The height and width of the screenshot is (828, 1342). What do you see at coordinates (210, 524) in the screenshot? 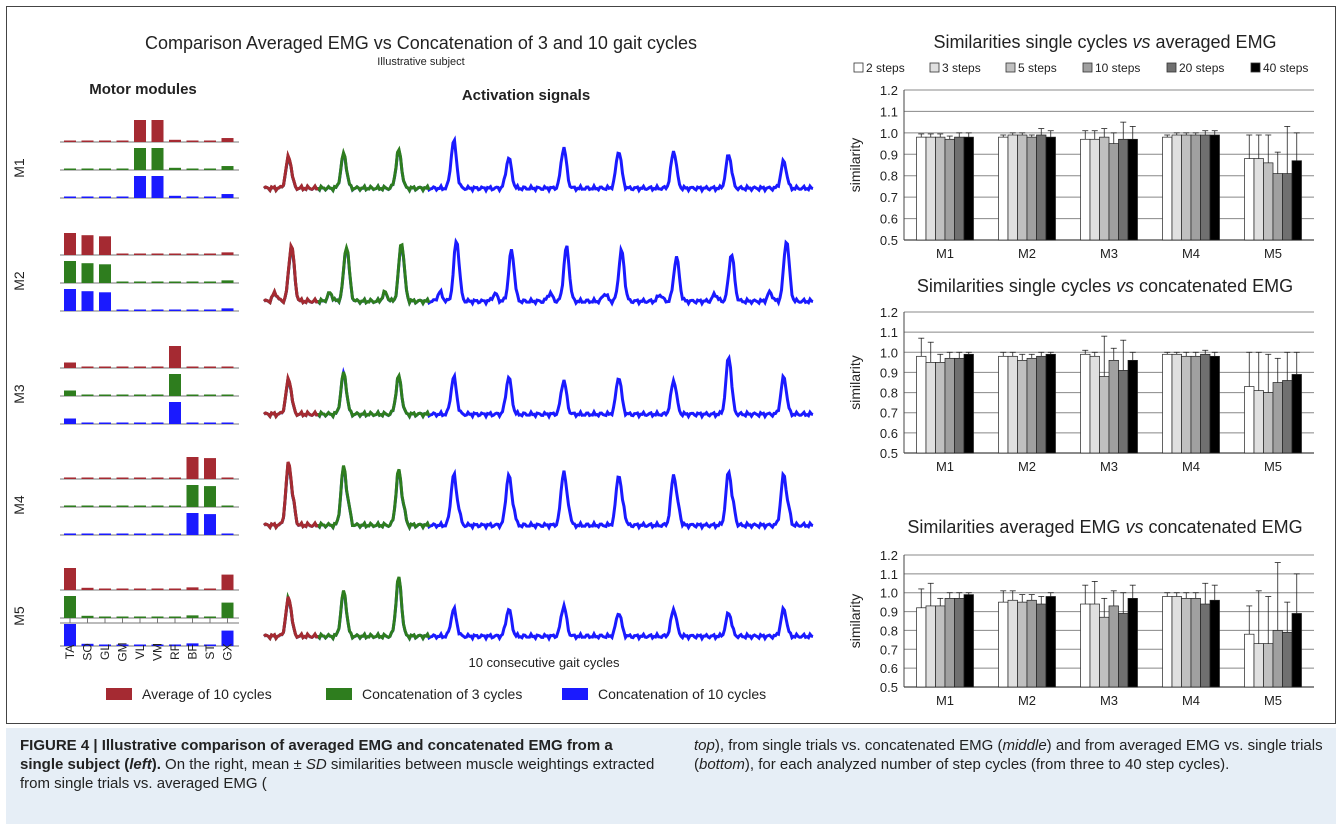
I see `weight-bar-m4-st` at bounding box center [210, 524].